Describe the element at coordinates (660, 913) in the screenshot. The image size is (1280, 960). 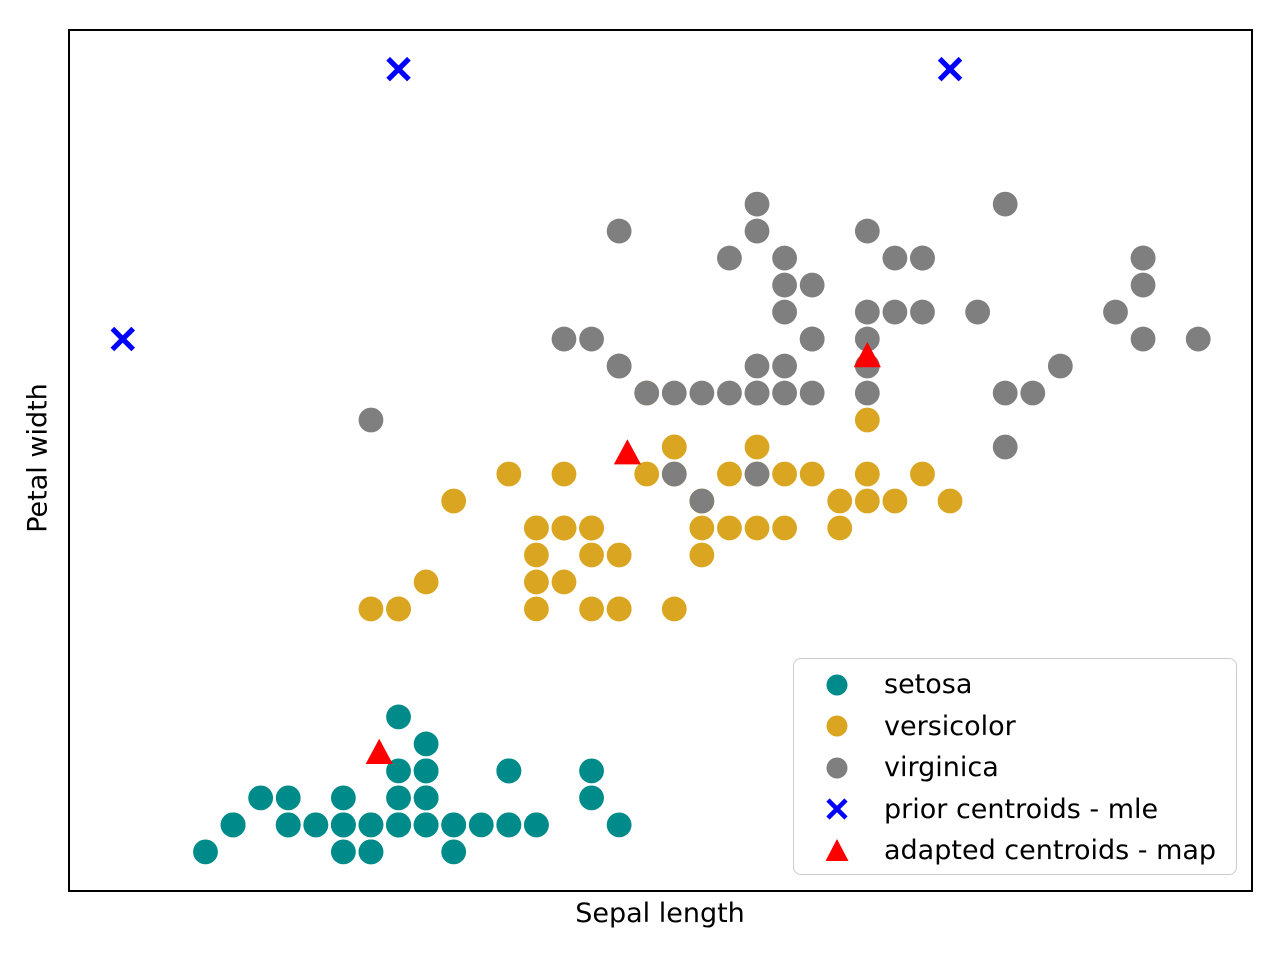
I see `x-axis-label: Sepal length` at that location.